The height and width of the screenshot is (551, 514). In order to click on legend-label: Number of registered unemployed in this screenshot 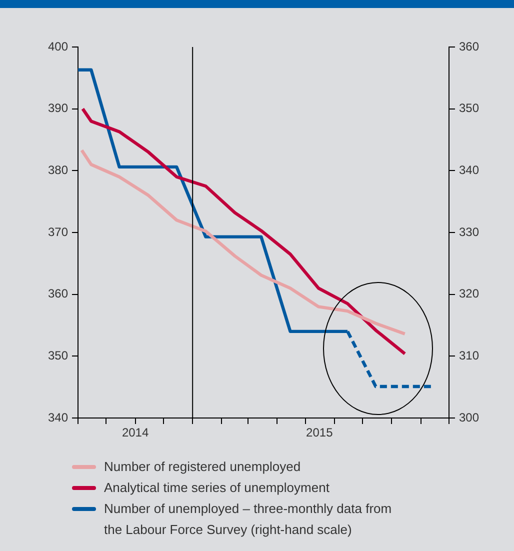, I will do `click(203, 467)`.